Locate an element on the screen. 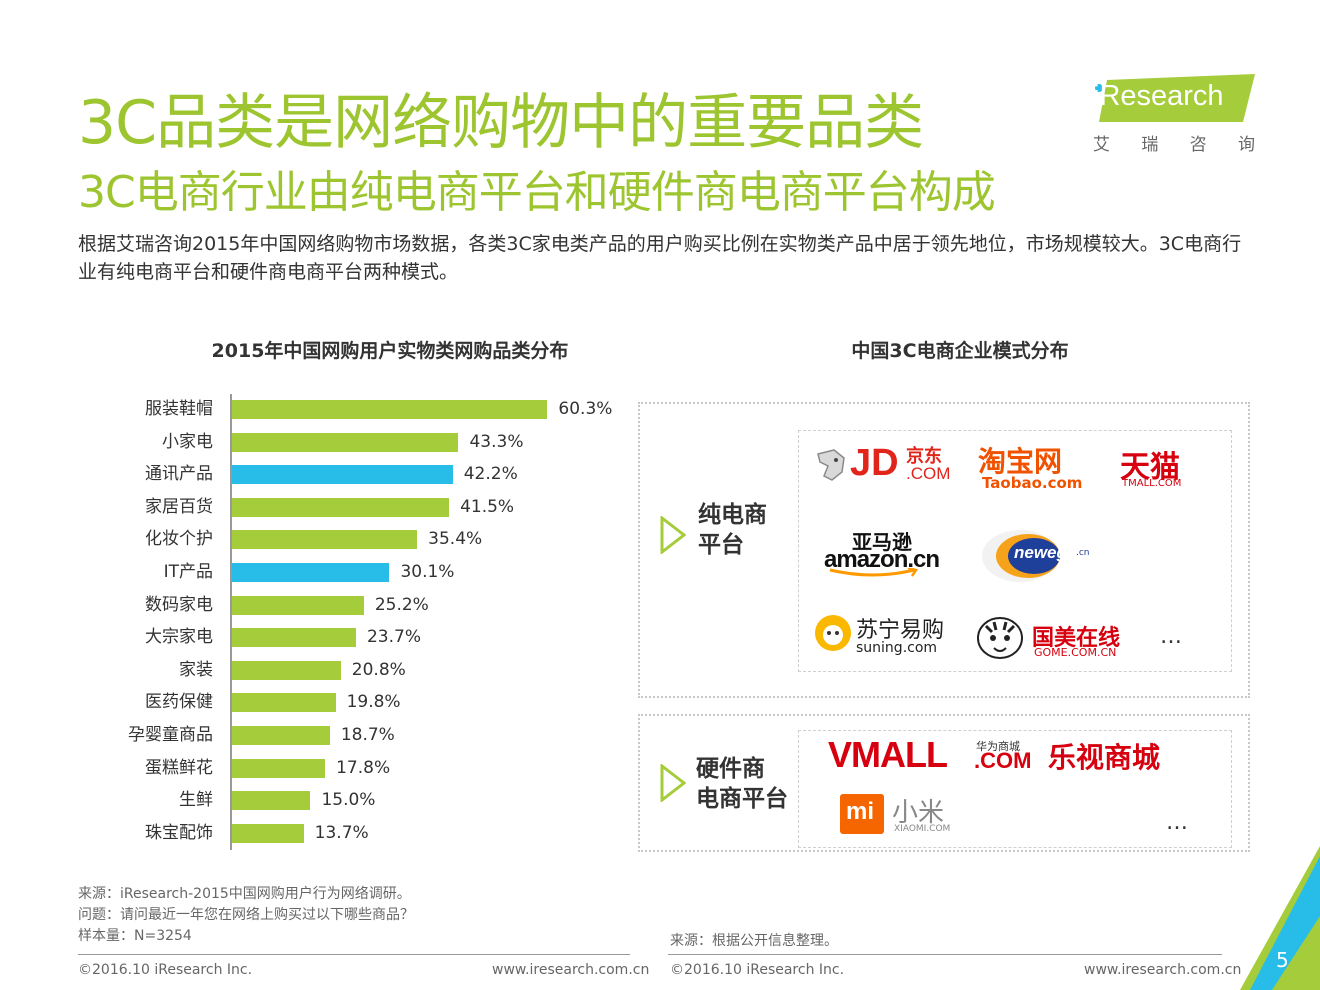 This screenshot has height=990, width=1320. hardware-platform-label: 硬件商 电商平台 is located at coordinates (742, 784).